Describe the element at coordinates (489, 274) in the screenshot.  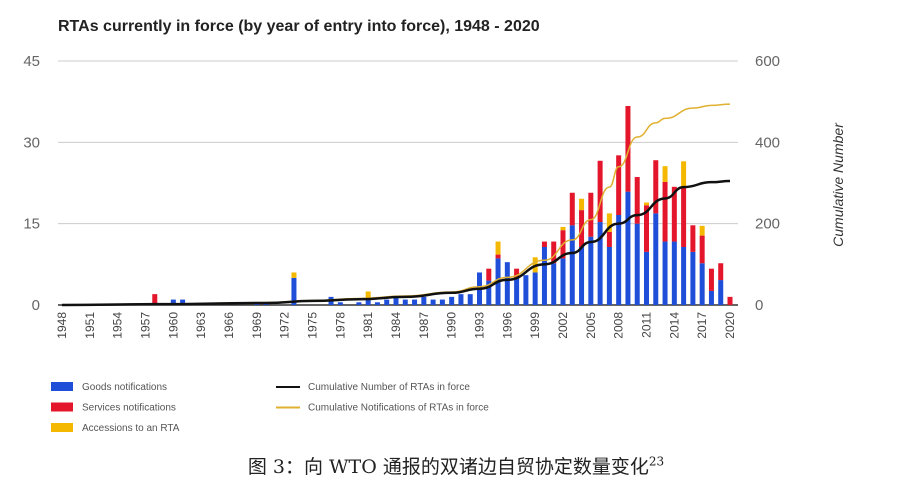
I see `bar-services-notifications-1994` at that location.